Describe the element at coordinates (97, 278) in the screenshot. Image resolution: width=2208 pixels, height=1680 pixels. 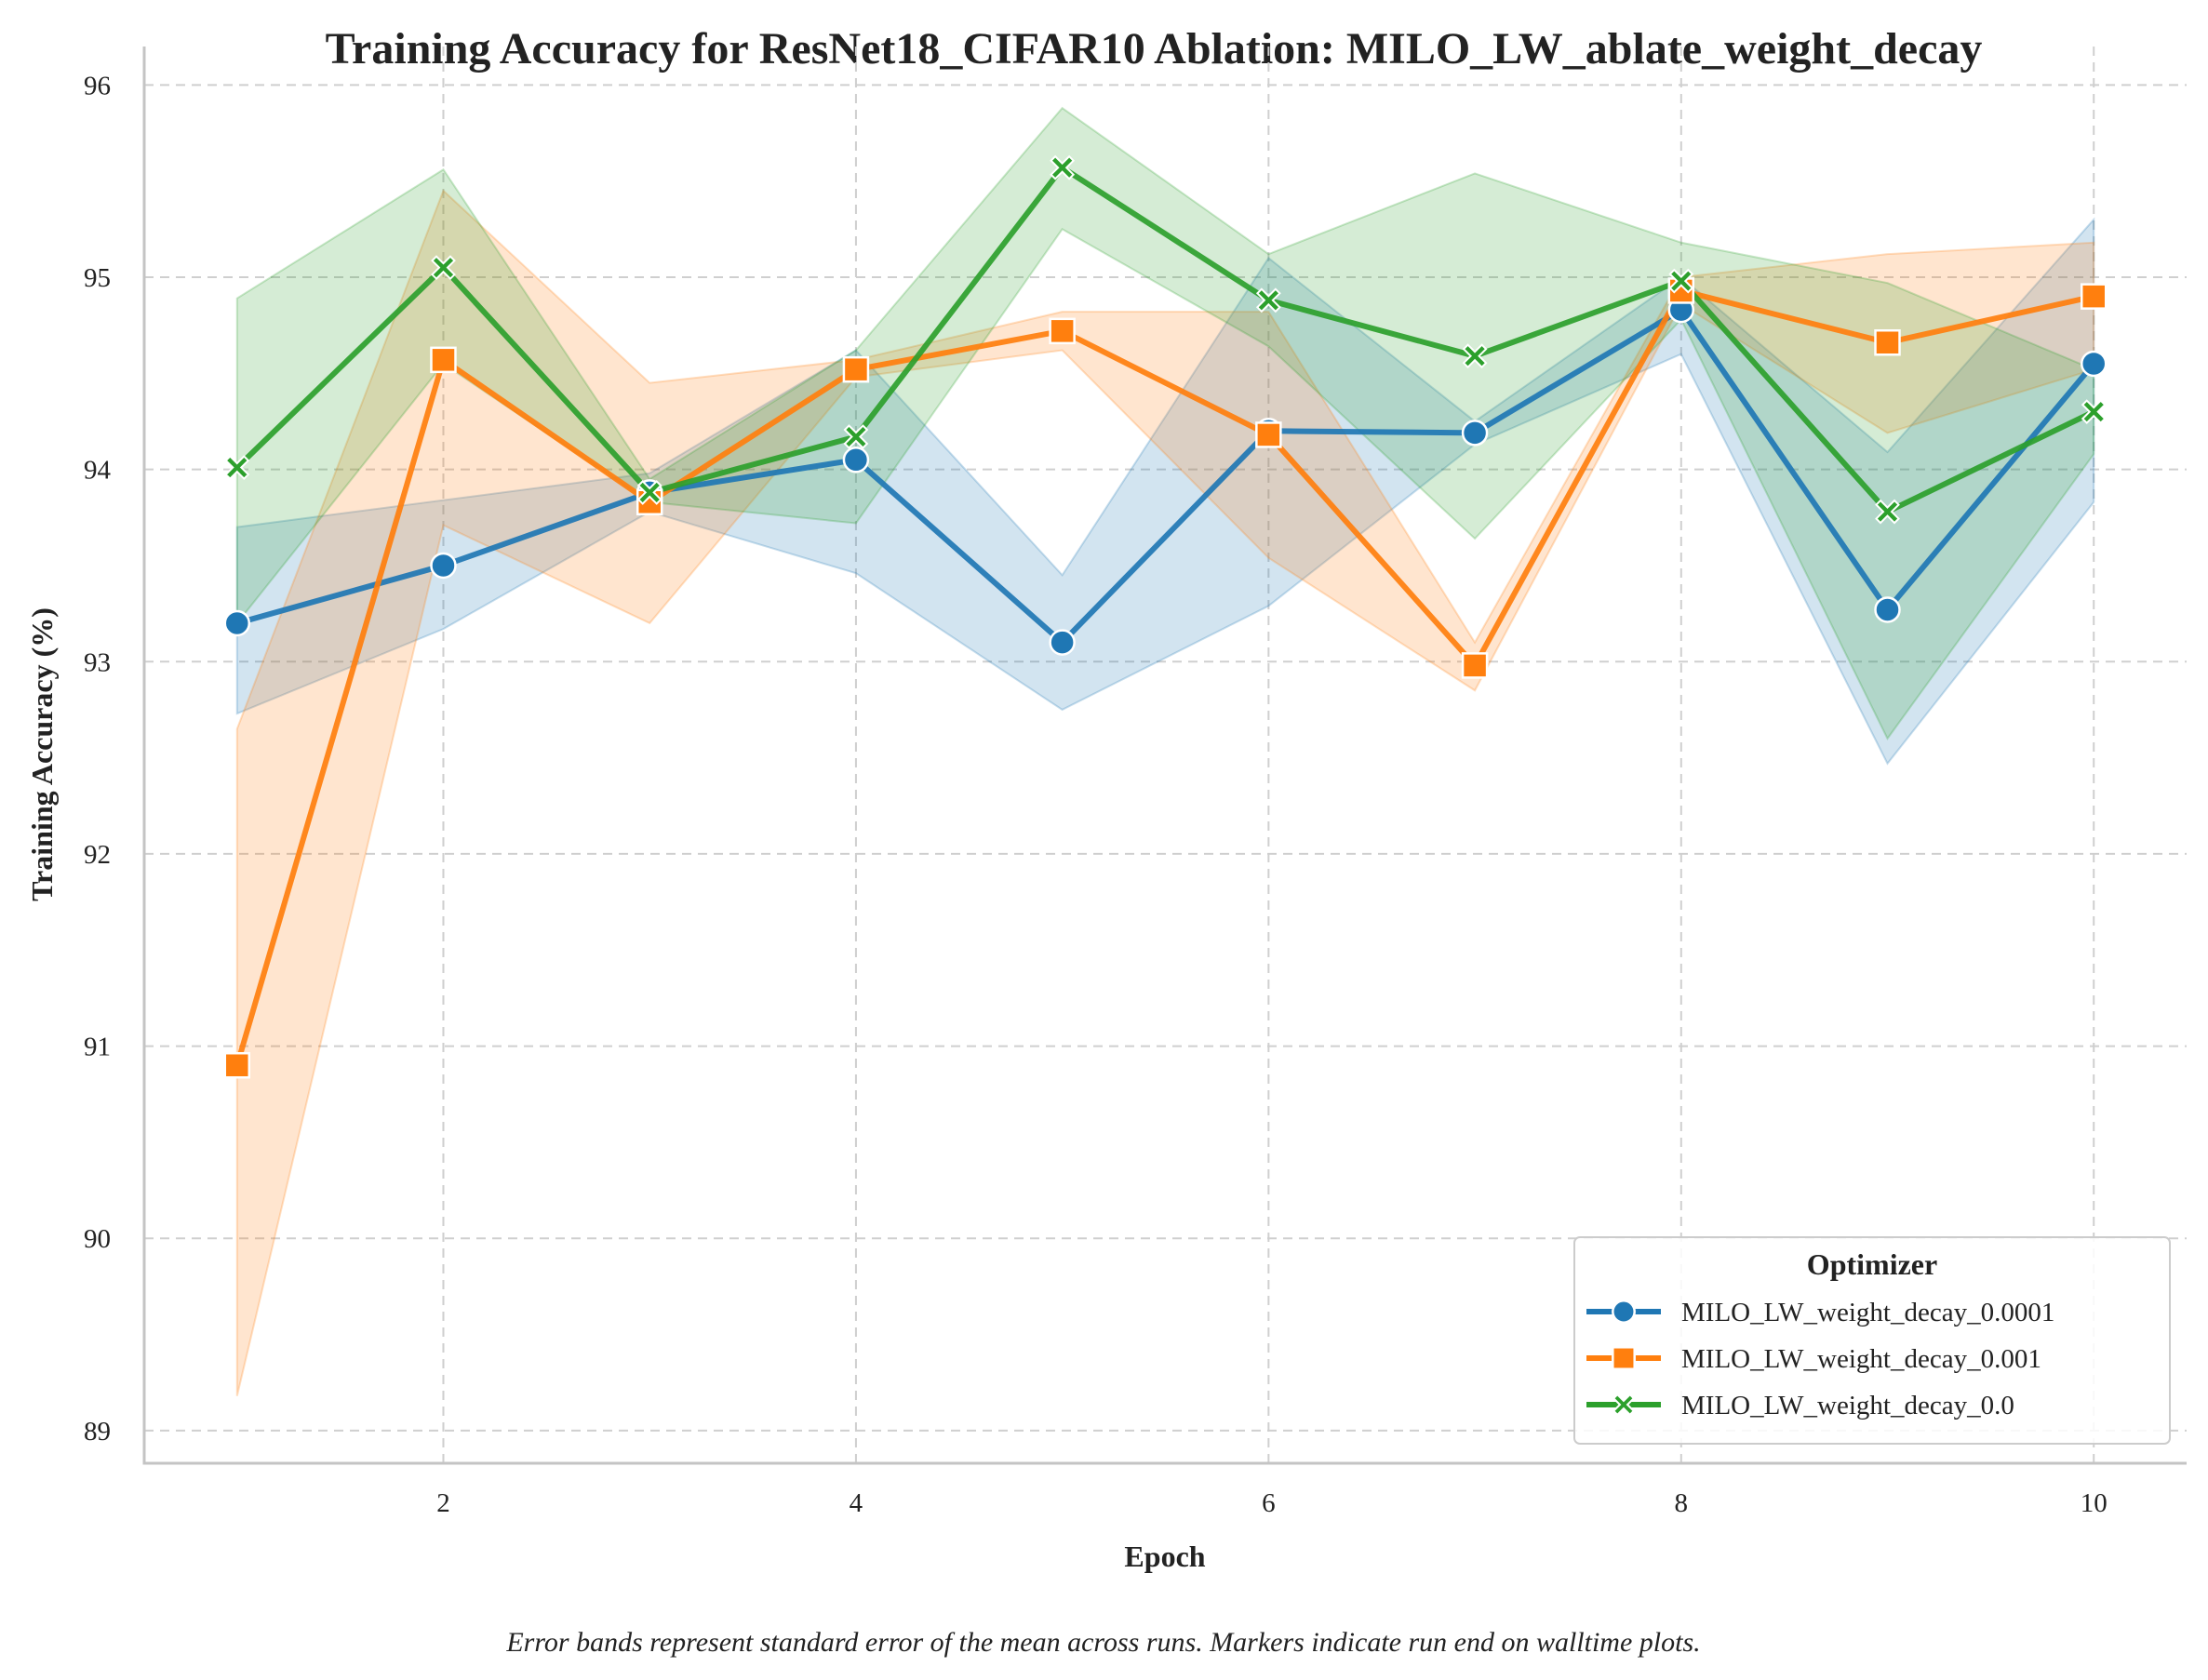
I see `y-tick-label: 95` at that location.